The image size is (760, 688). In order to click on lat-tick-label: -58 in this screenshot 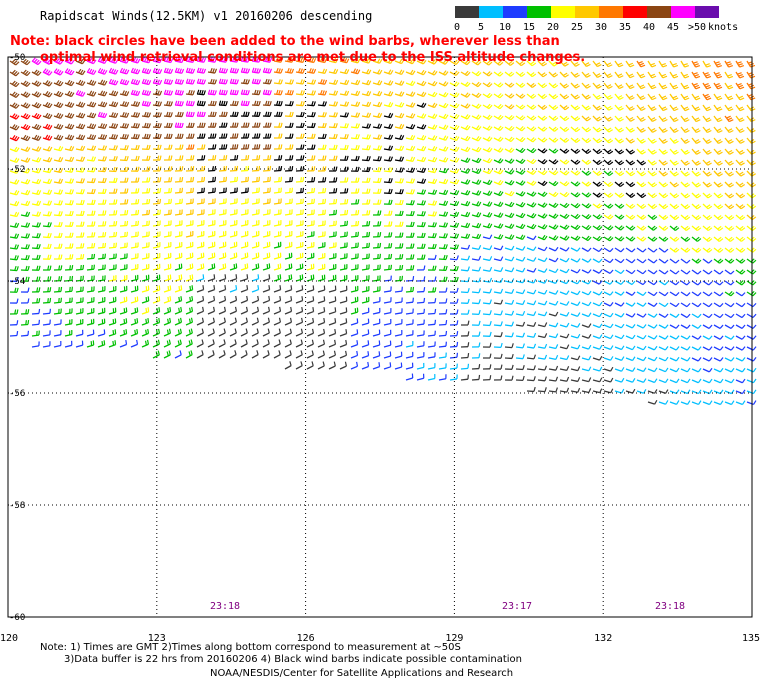, I will do `click(17, 506)`.